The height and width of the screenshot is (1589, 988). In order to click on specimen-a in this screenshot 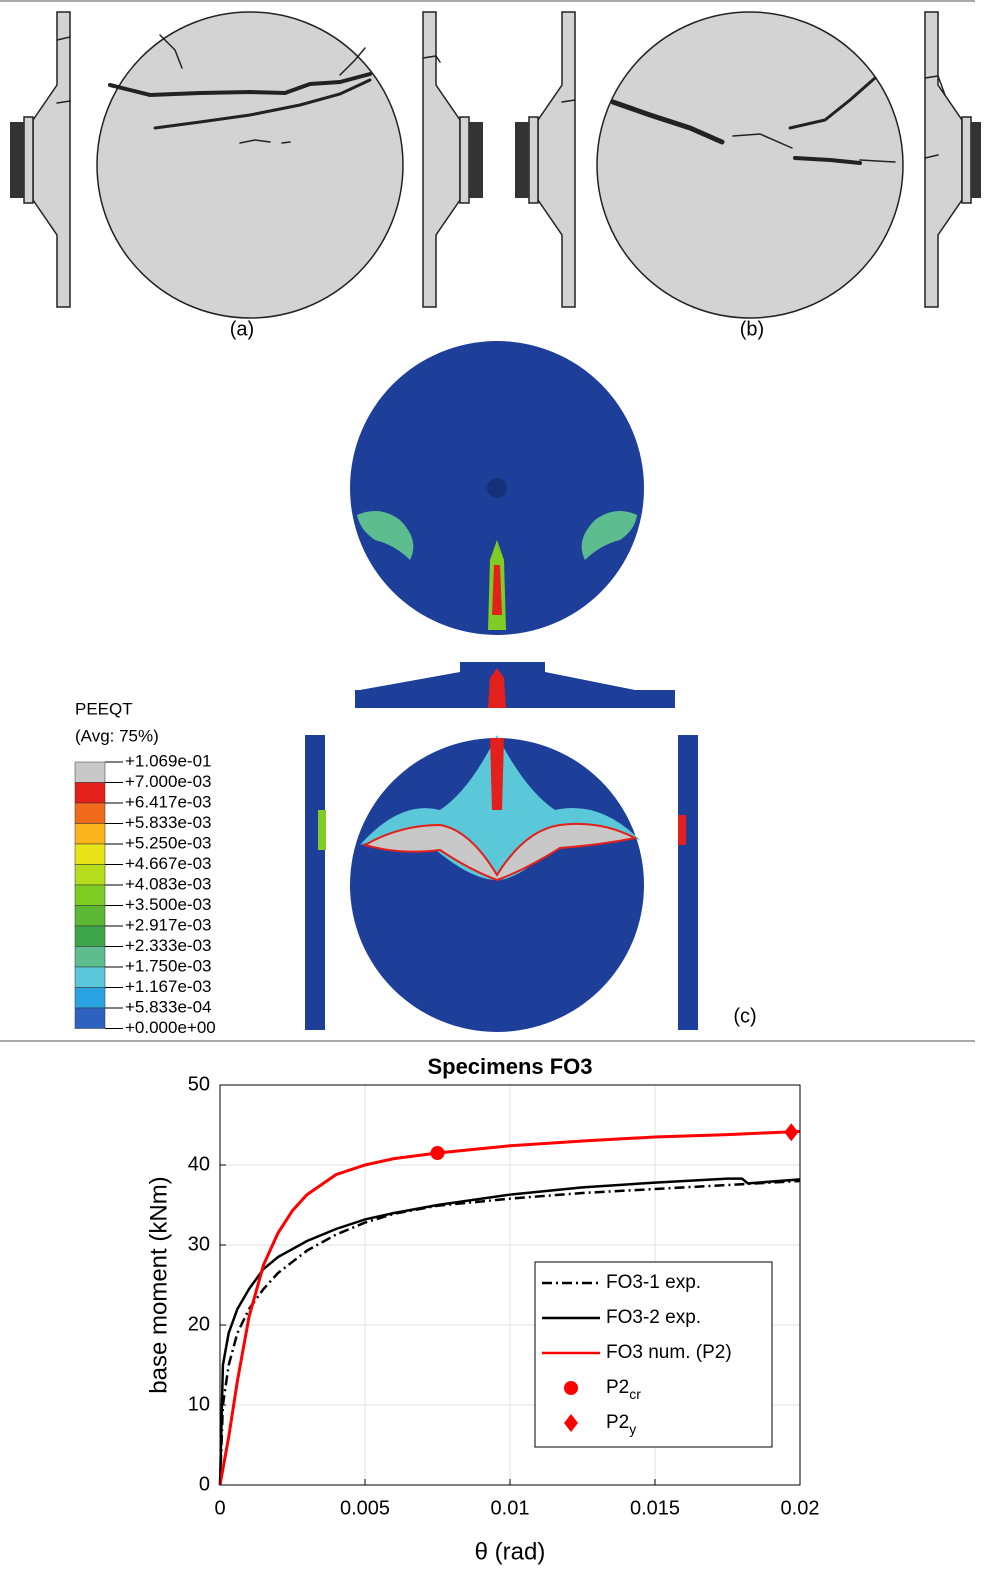, I will do `click(246, 165)`.